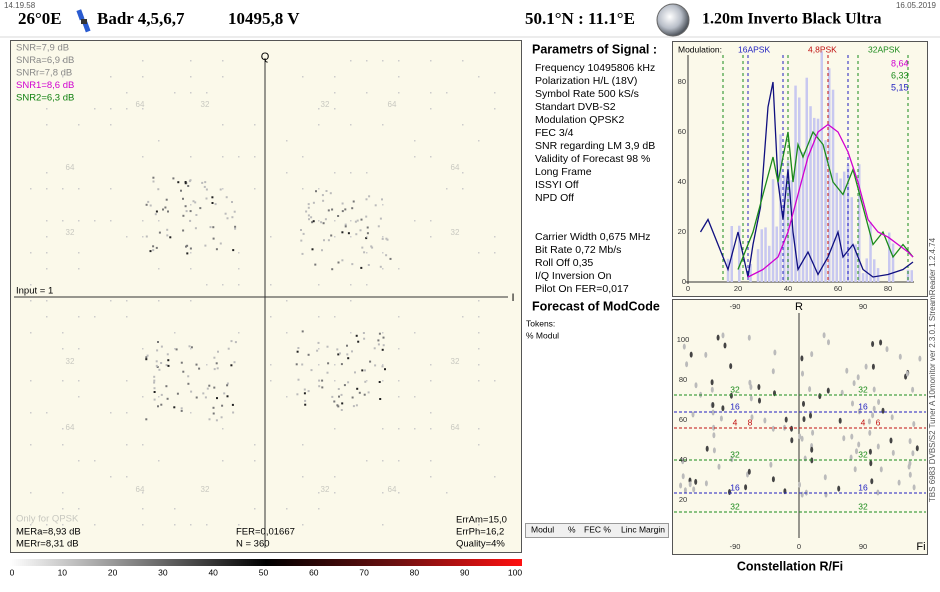  I want to click on grid-label: 64, so click(455, 427).